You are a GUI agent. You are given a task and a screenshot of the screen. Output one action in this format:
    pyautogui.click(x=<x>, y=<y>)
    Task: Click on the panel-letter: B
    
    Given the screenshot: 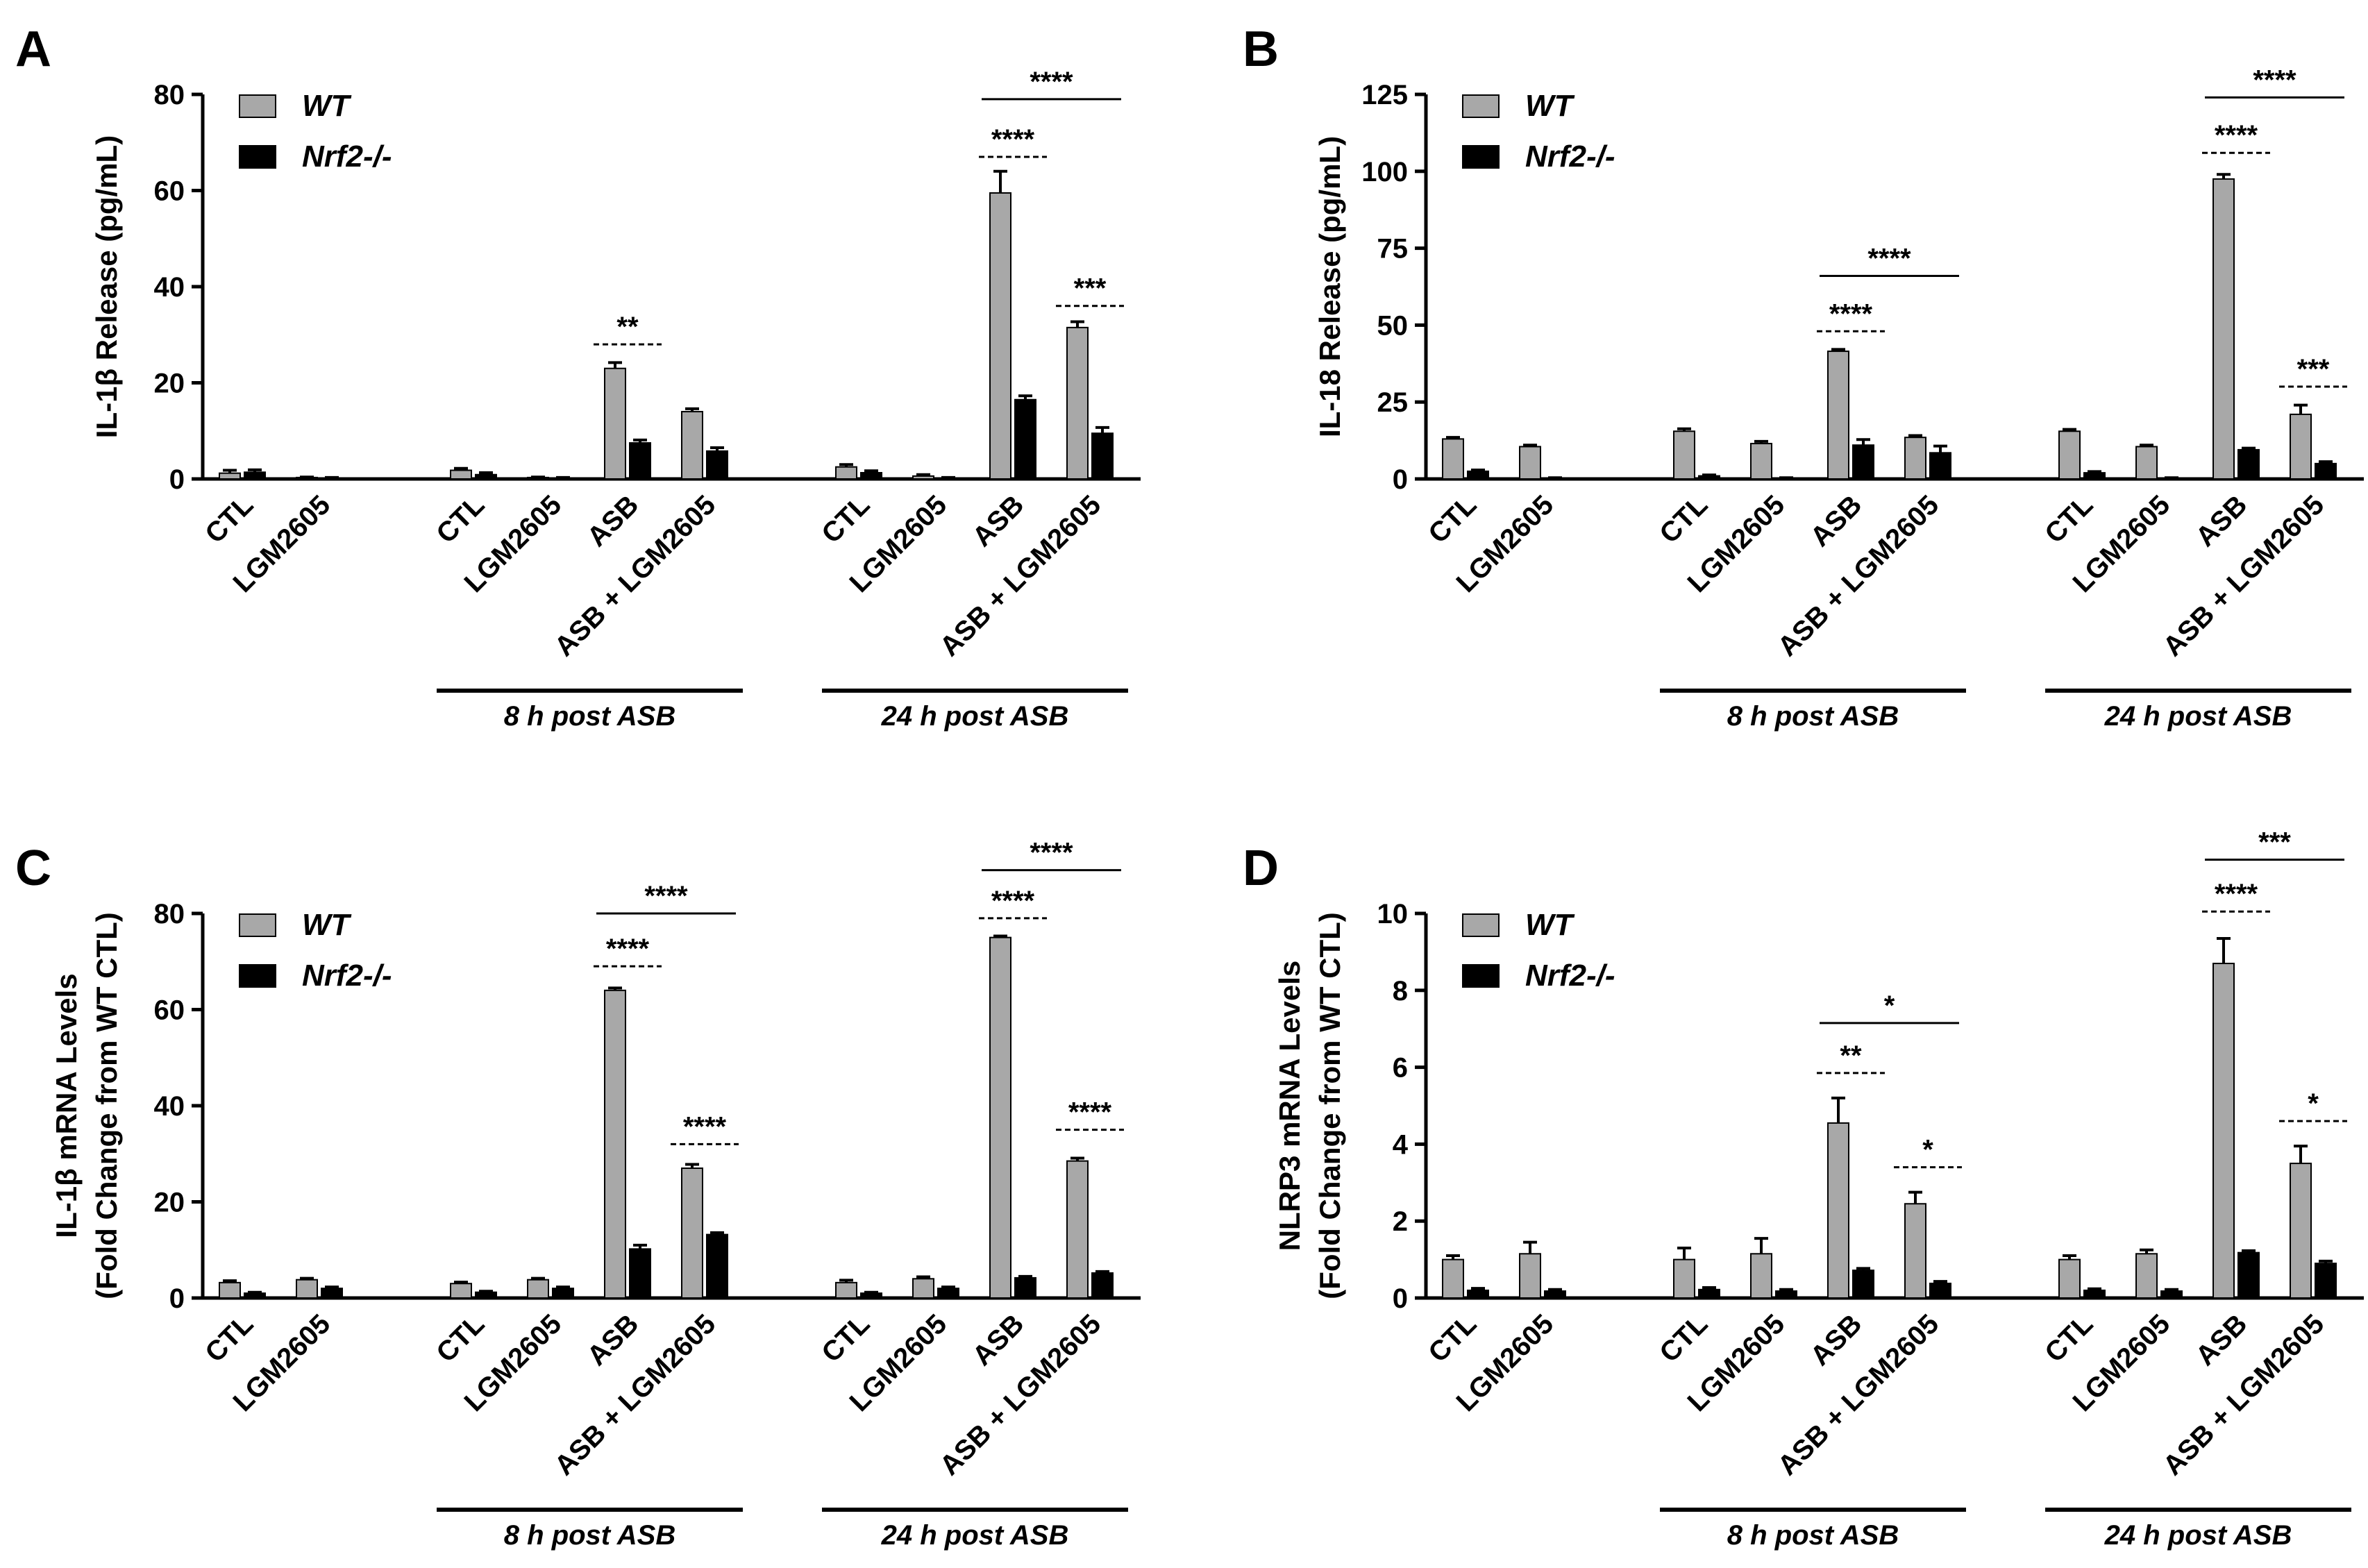 What is the action you would take?
    pyautogui.click(x=1261, y=49)
    